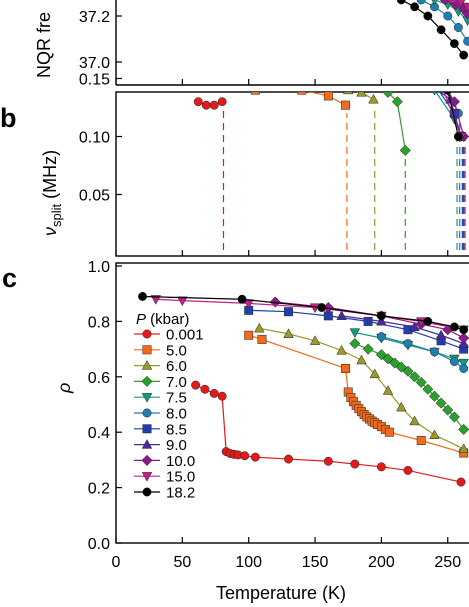 The height and width of the screenshot is (607, 469). Describe the element at coordinates (44, 45) in the screenshot. I see `panel-a-ylabel: NQR fre` at that location.